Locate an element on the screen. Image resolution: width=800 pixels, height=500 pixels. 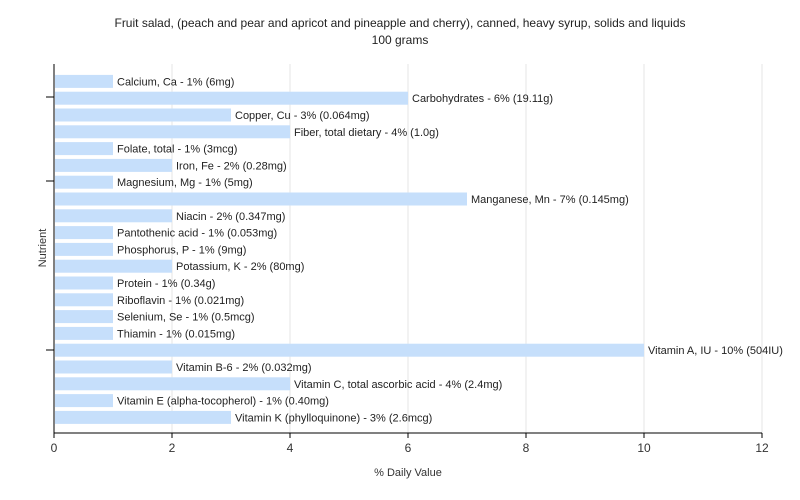
chart-subtitle: 100 grams is located at coordinates (400, 40).